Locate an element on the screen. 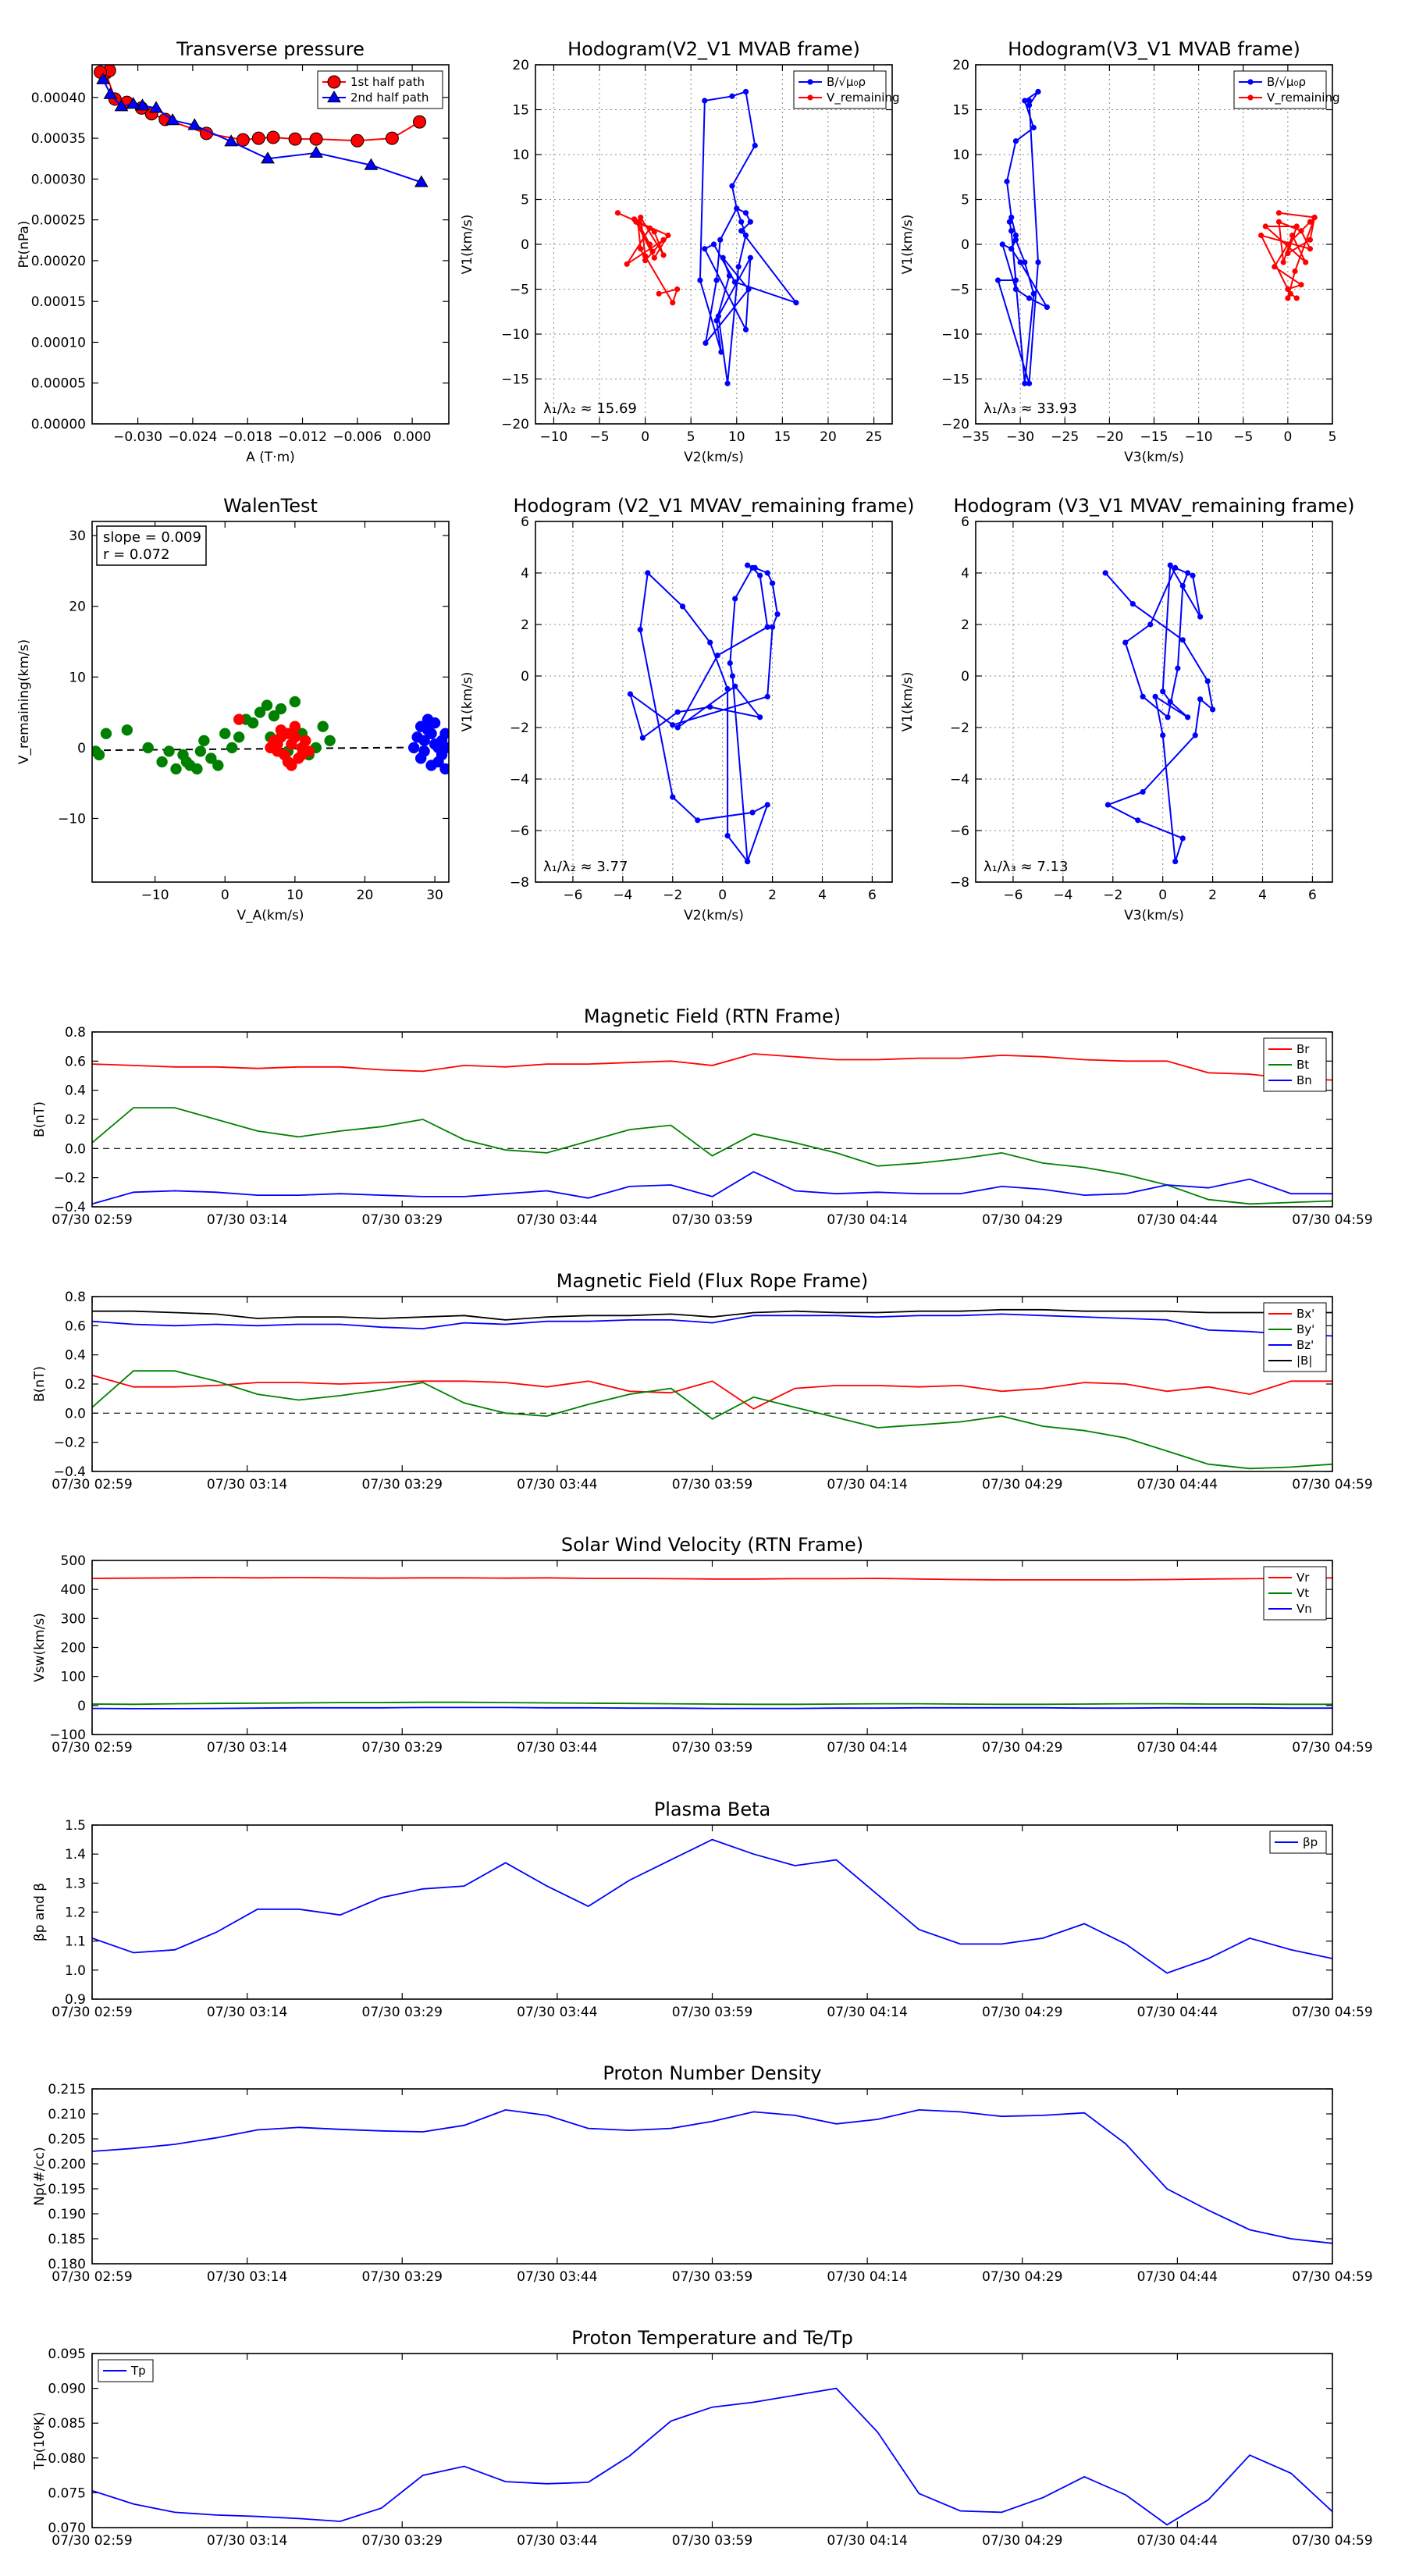  y-tick-label: 6 is located at coordinates (965, 522).